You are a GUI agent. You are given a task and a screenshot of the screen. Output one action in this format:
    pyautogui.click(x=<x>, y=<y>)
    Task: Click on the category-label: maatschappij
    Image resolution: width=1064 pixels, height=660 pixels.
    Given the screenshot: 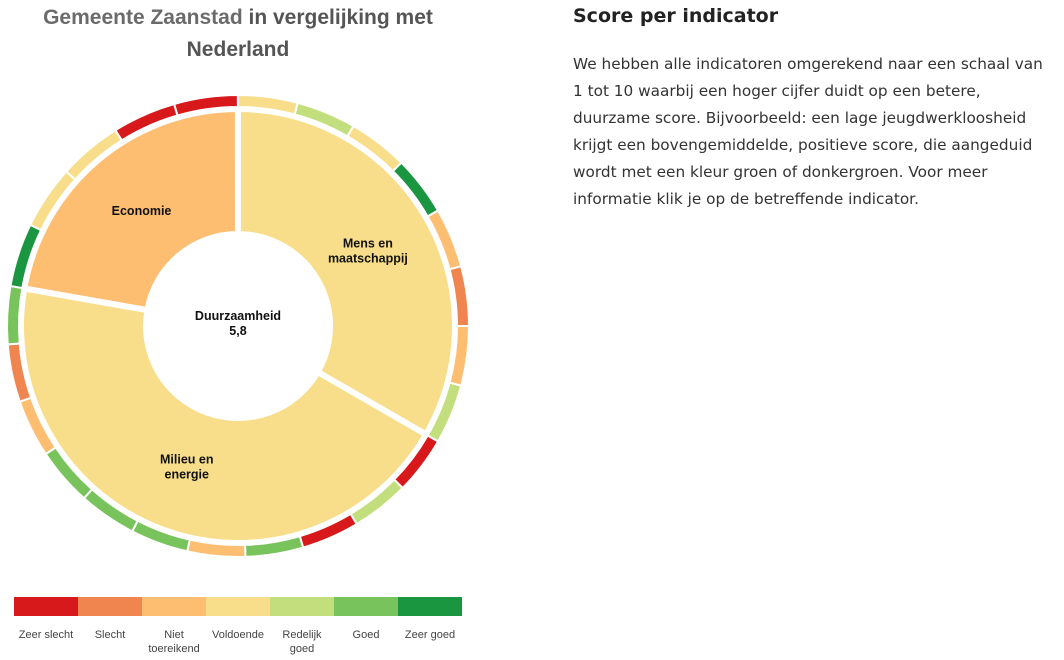 What is the action you would take?
    pyautogui.click(x=368, y=258)
    